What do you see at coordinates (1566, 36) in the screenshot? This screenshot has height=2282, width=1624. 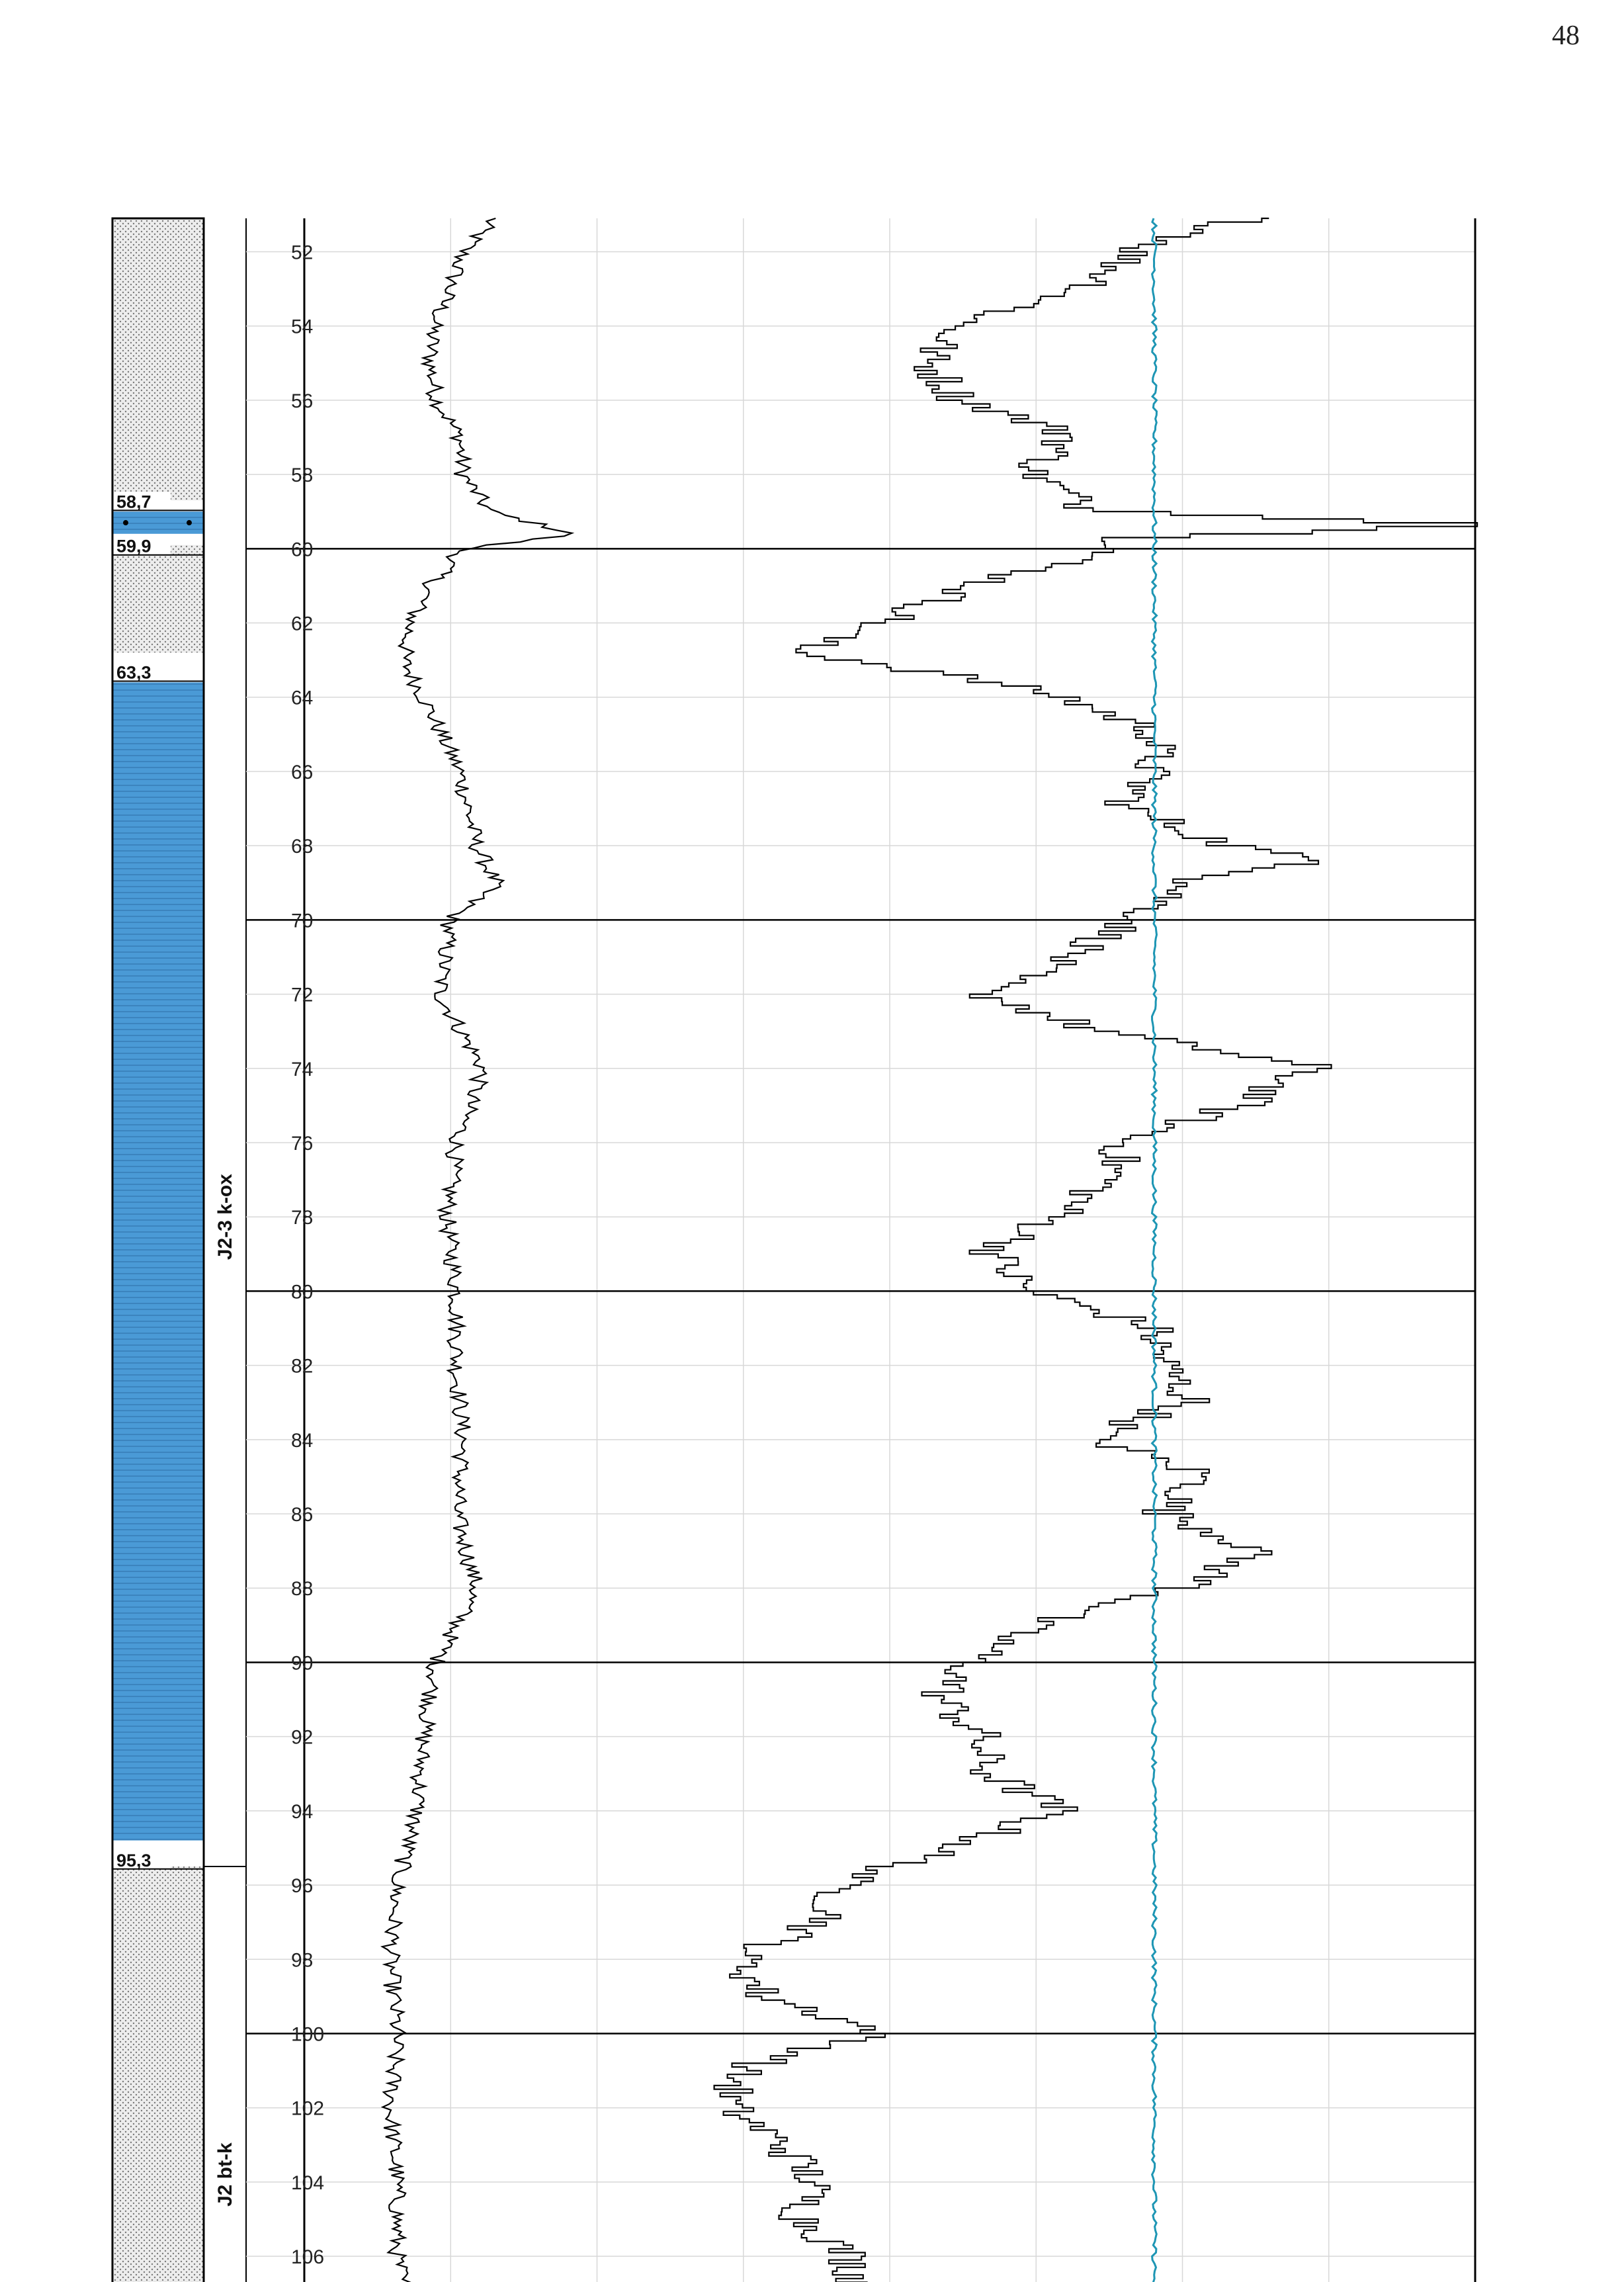 I see `page-number: 48` at bounding box center [1566, 36].